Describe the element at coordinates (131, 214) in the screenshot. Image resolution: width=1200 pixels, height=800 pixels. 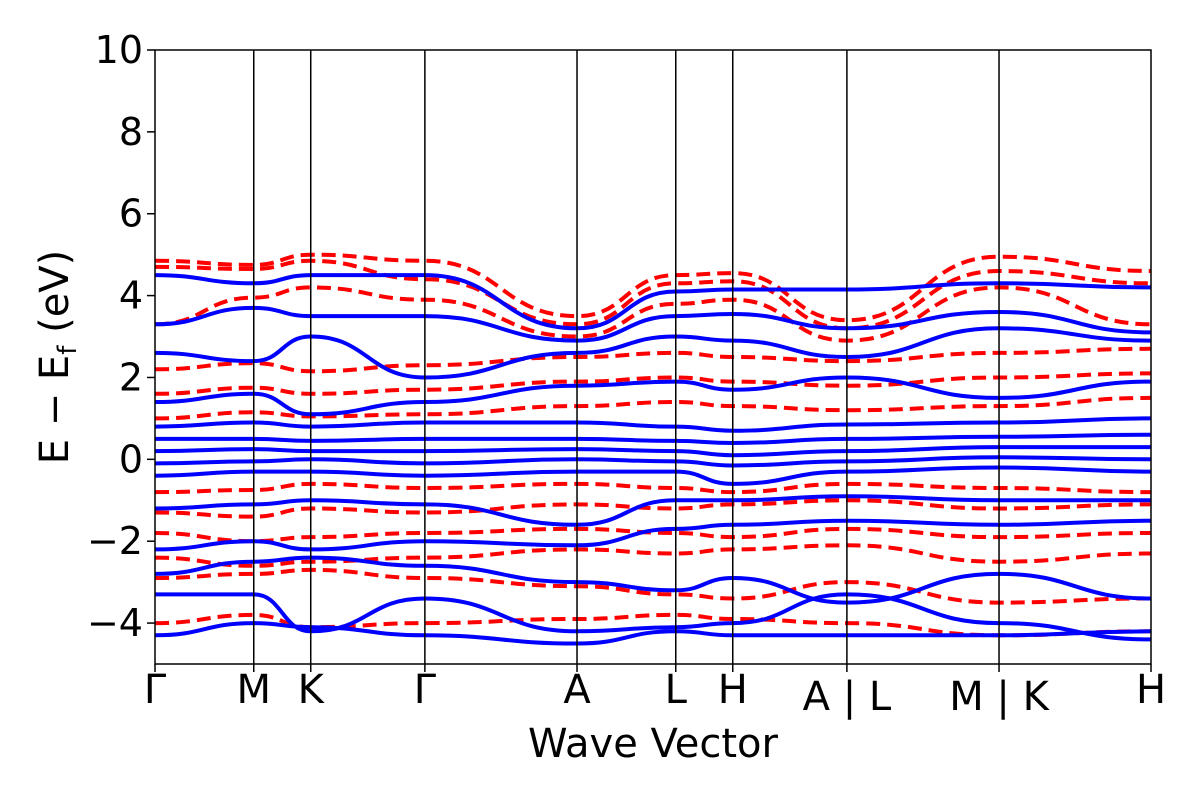
I see `y-tick-label: 6` at that location.